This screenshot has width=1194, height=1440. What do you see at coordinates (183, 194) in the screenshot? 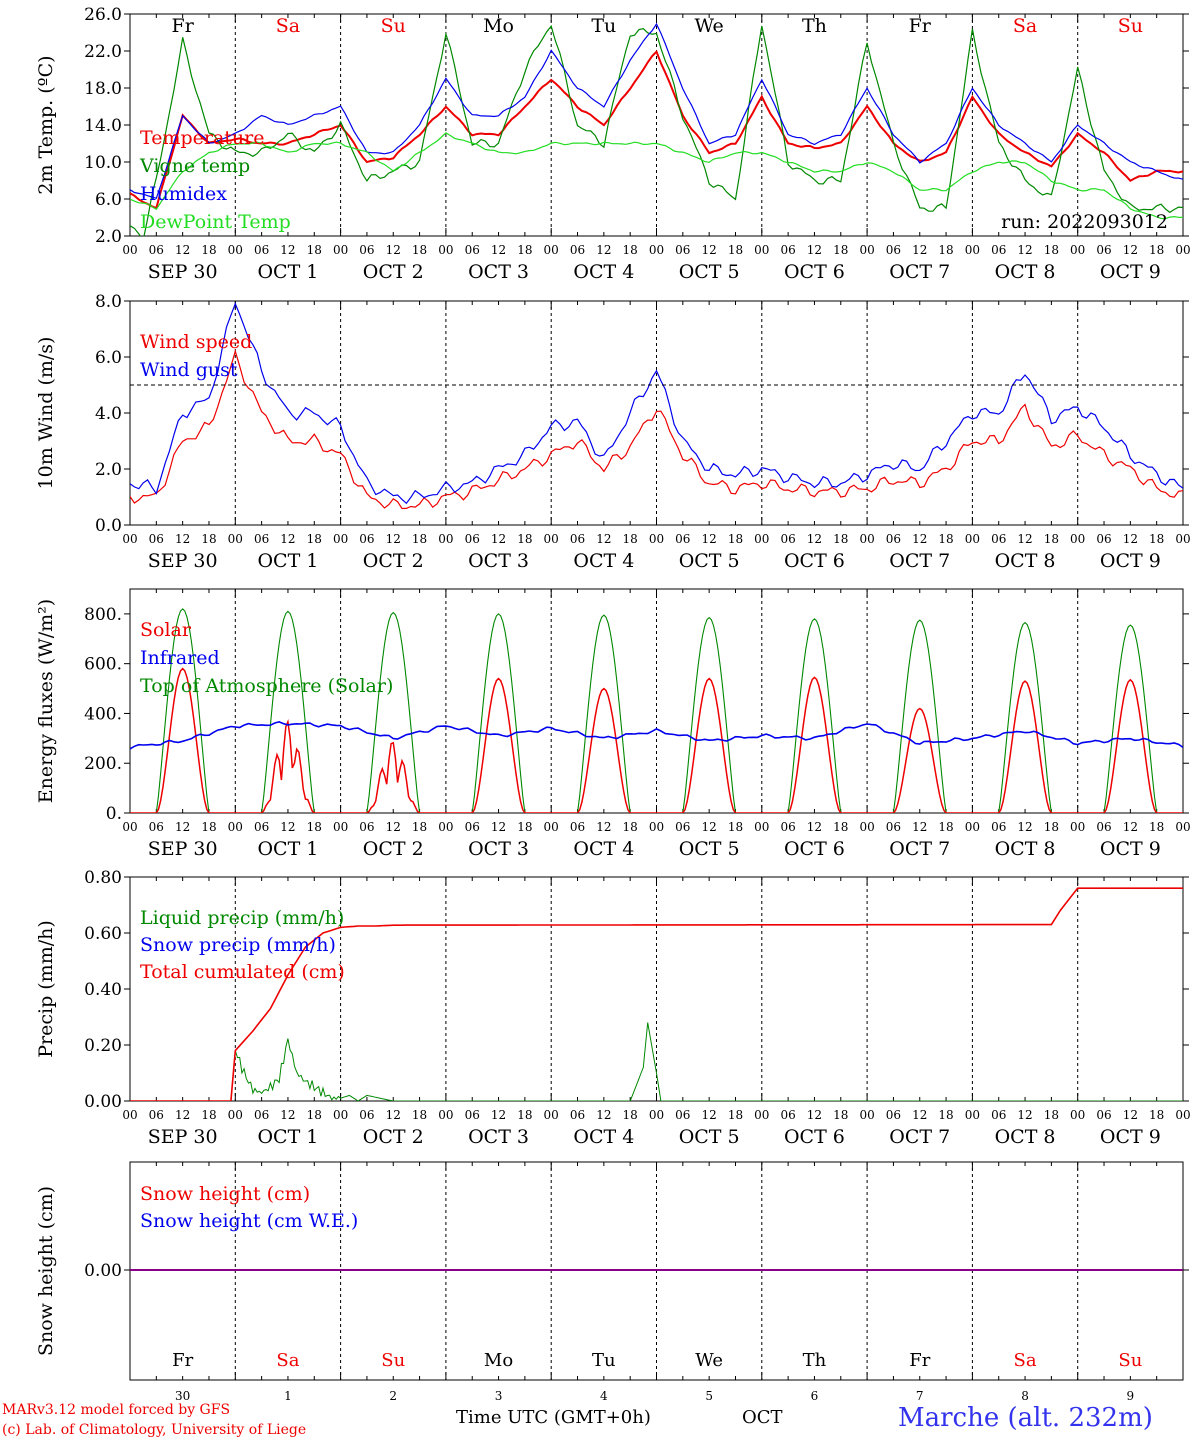
I see `legend-entry: Humidex` at bounding box center [183, 194].